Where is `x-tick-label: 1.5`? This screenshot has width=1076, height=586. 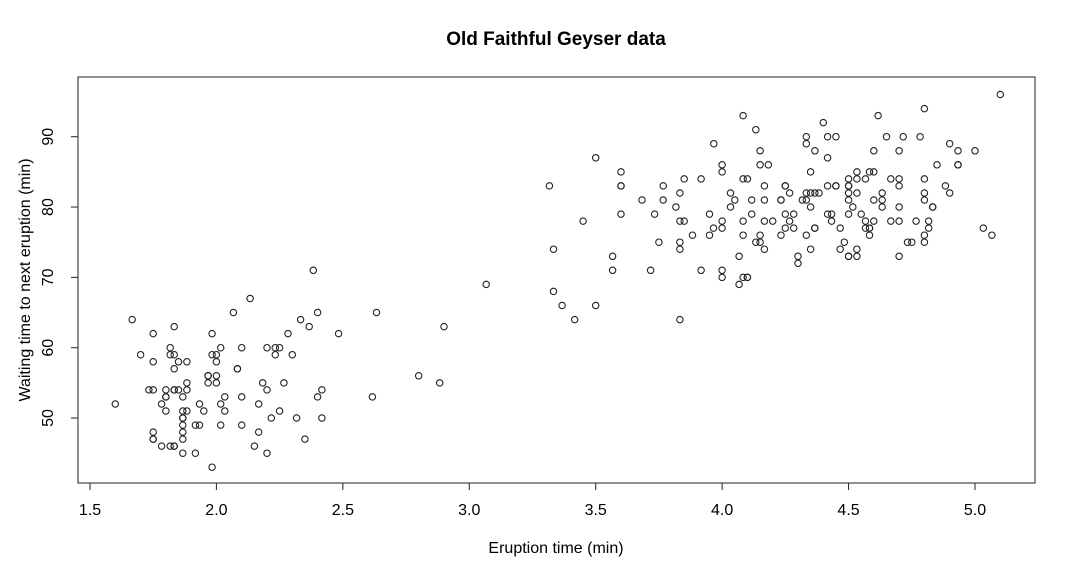
x-tick-label: 1.5 is located at coordinates (90, 510).